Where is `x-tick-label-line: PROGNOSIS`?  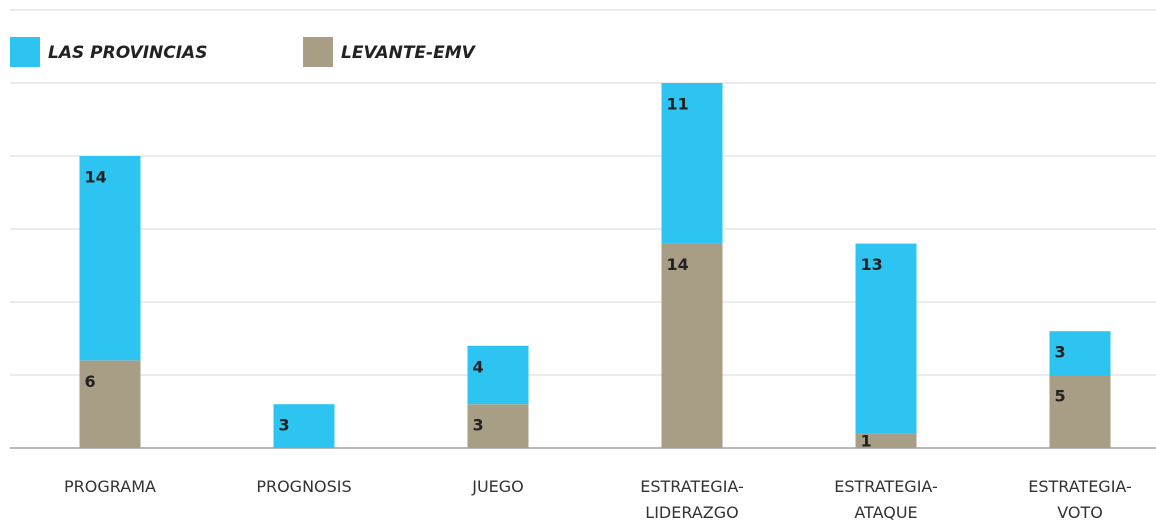
x-tick-label-line: PROGNOSIS is located at coordinates (303, 486).